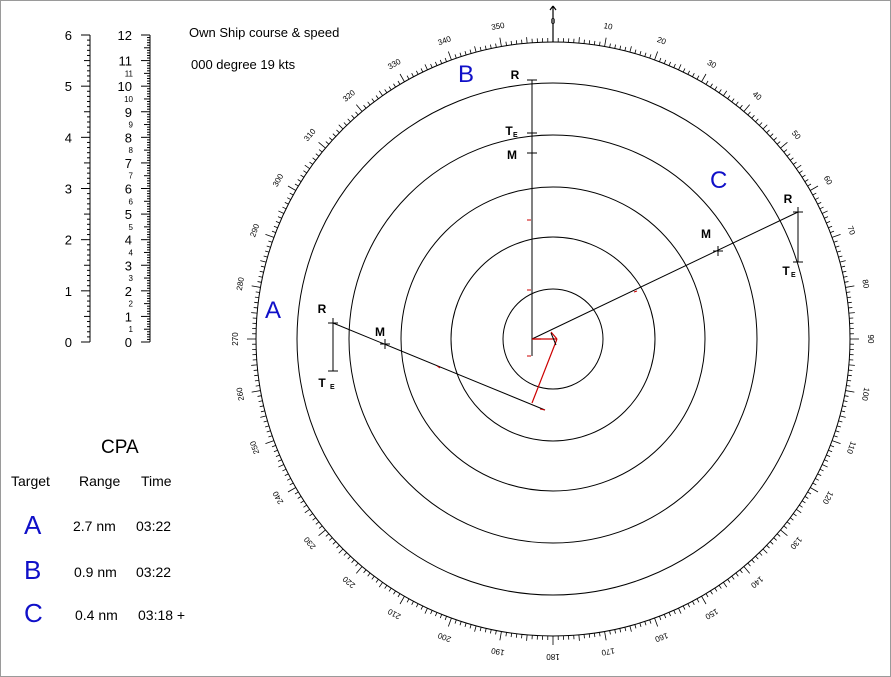 This screenshot has height=677, width=891. I want to click on cpa-target-a: A, so click(33, 525).